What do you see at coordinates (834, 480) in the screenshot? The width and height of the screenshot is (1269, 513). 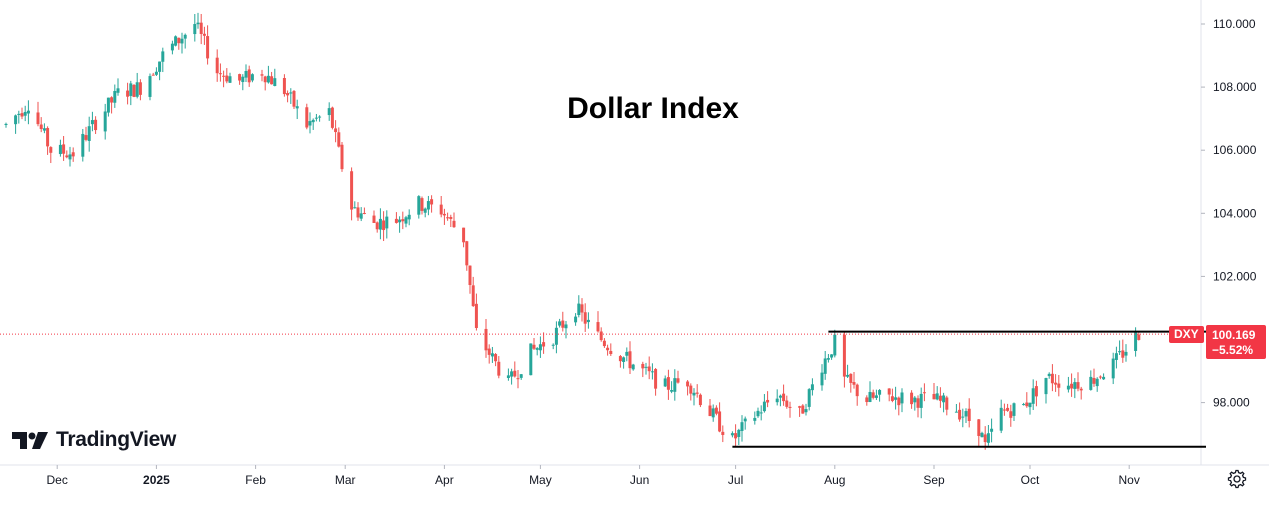 I see `x-tick-label: Aug` at bounding box center [834, 480].